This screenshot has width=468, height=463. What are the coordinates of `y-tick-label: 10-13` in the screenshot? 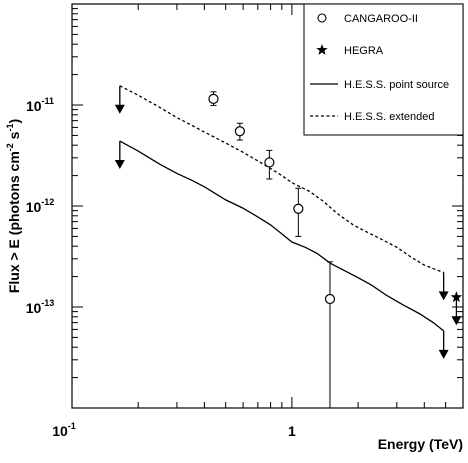 It's located at (40, 307).